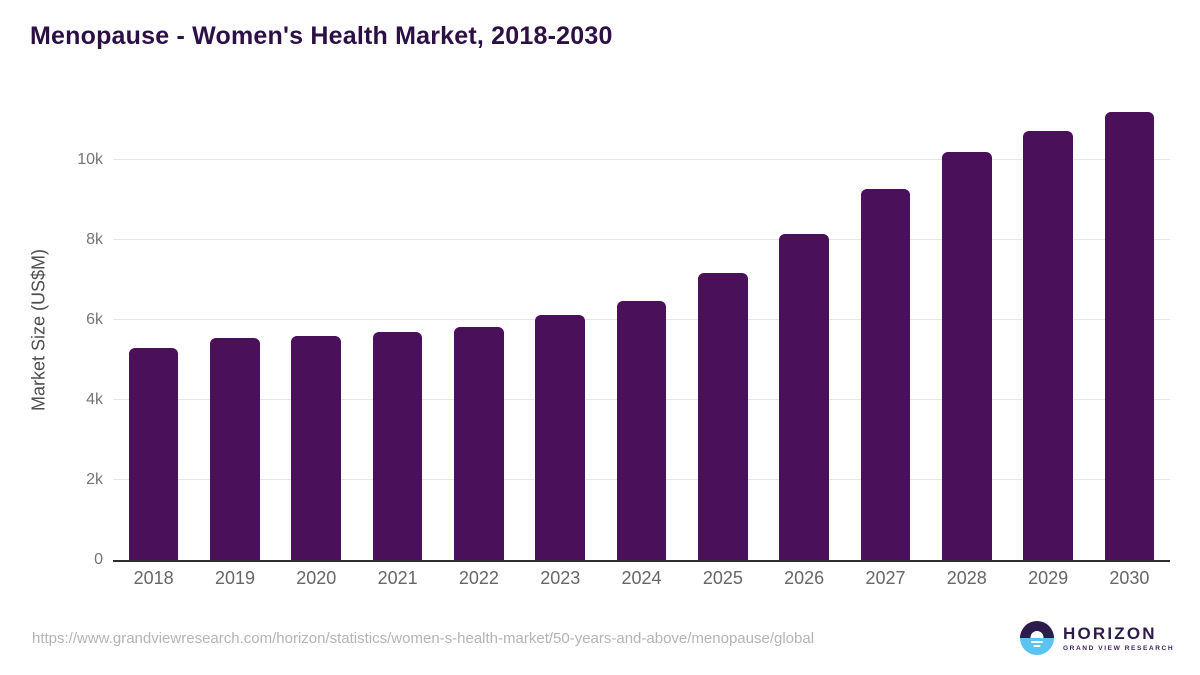 The image size is (1200, 675). What do you see at coordinates (885, 374) in the screenshot?
I see `bar-2027` at bounding box center [885, 374].